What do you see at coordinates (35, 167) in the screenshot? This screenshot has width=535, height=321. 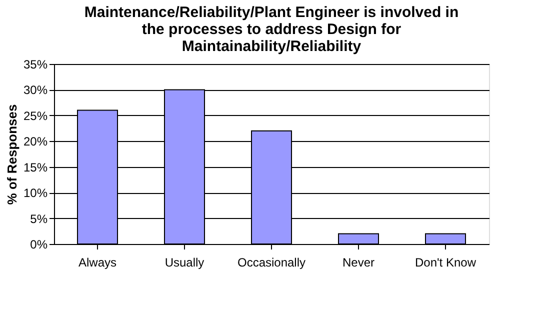 I see `y-tick-label: 15%` at bounding box center [35, 167].